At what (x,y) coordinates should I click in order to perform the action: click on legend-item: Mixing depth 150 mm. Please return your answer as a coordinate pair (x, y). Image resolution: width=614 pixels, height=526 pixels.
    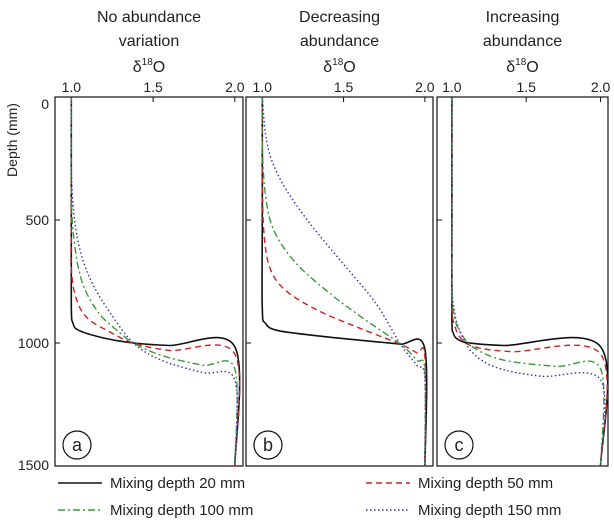
    Looking at the image, I should click on (463, 510).